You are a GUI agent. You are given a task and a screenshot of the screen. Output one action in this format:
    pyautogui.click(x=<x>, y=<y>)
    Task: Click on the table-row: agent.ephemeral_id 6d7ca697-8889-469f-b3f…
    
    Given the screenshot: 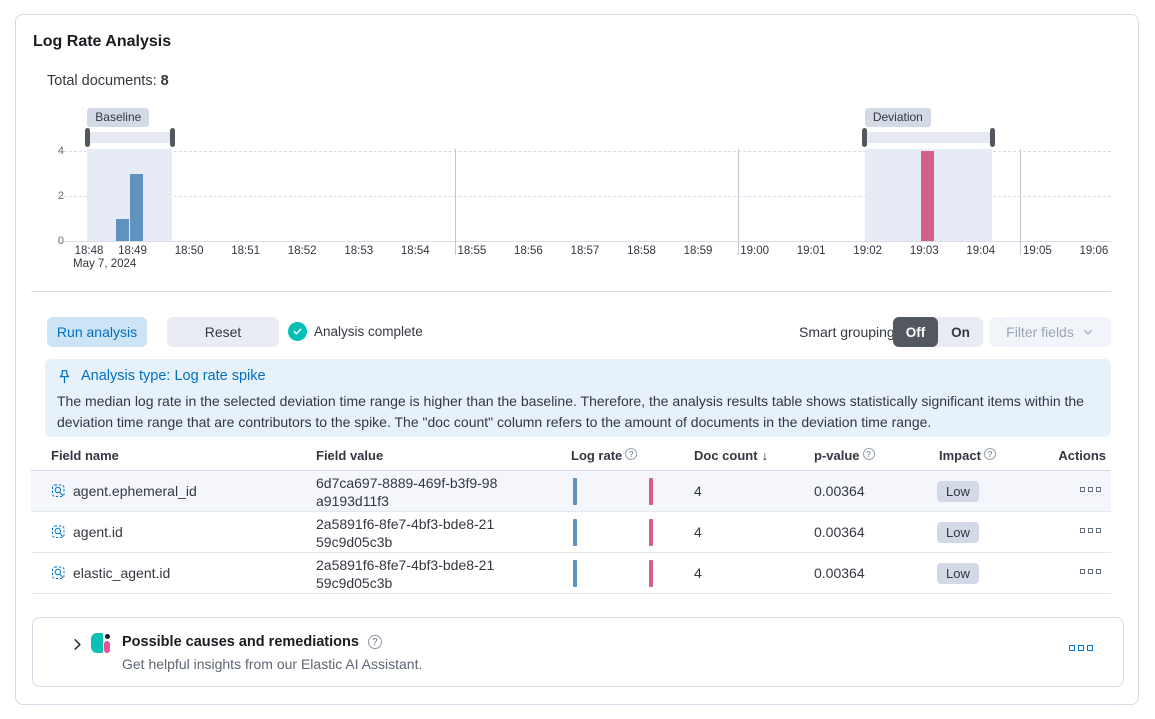 What is the action you would take?
    pyautogui.click(x=571, y=491)
    